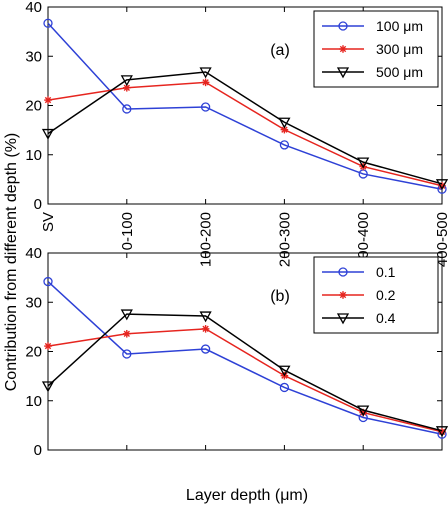 The width and height of the screenshot is (448, 512). Describe the element at coordinates (399, 26) in the screenshot. I see `panel-1-legend-label-1: 100 μm` at that location.